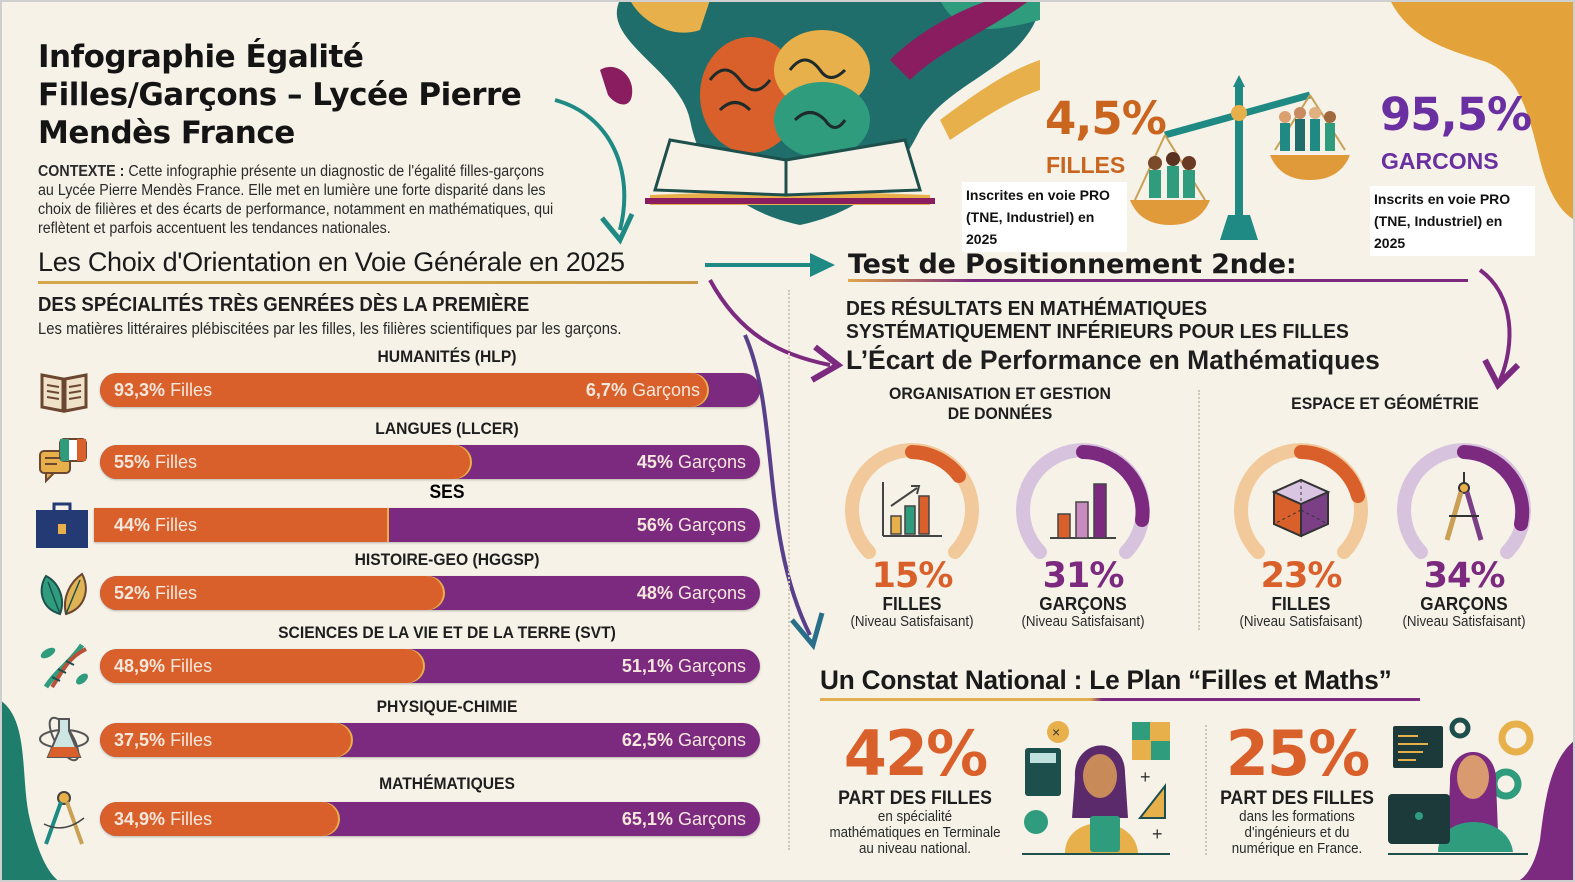  What do you see at coordinates (430, 819) in the screenshot?
I see `stacked-bar: 34,9% Filles 65,1% Garçons` at bounding box center [430, 819].